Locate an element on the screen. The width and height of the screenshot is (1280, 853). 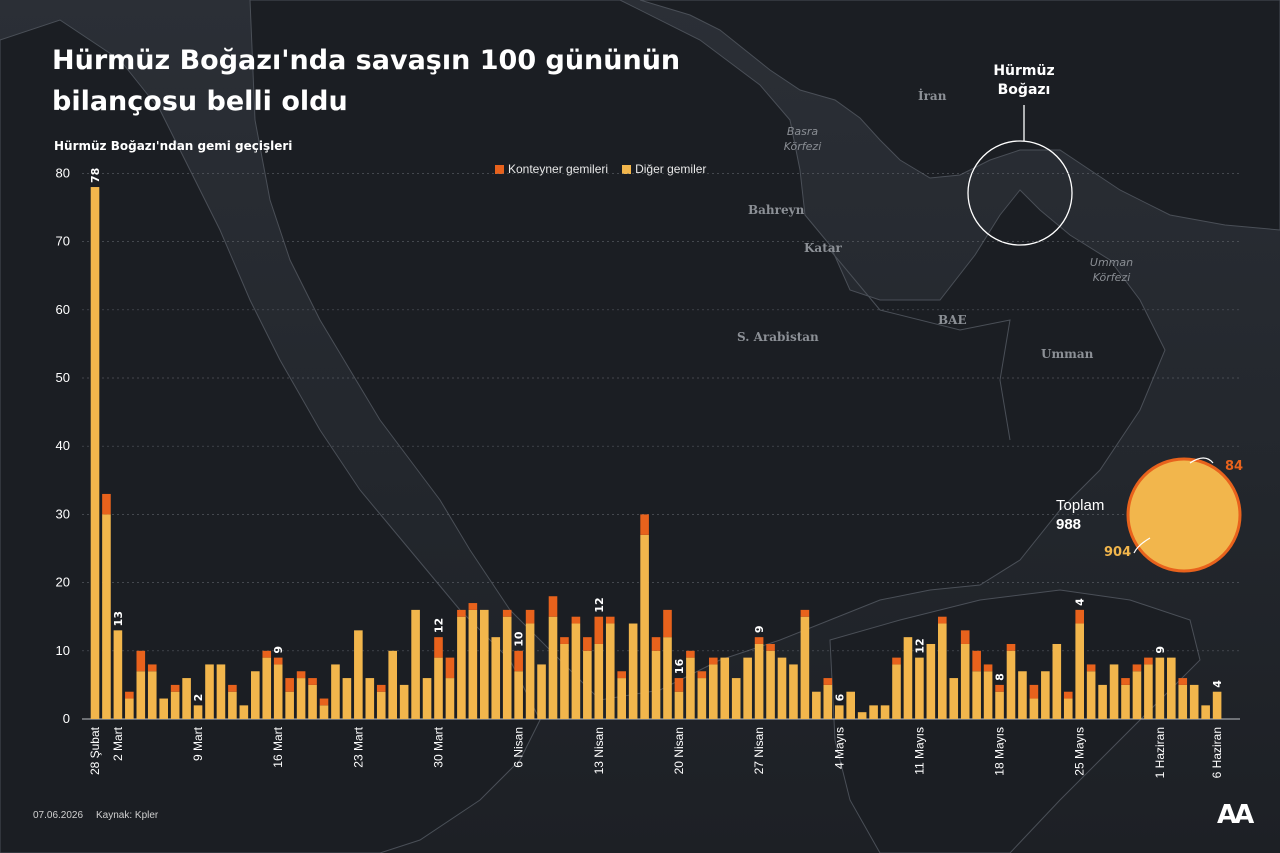
map-label-uae: BAE is located at coordinates (952, 320).